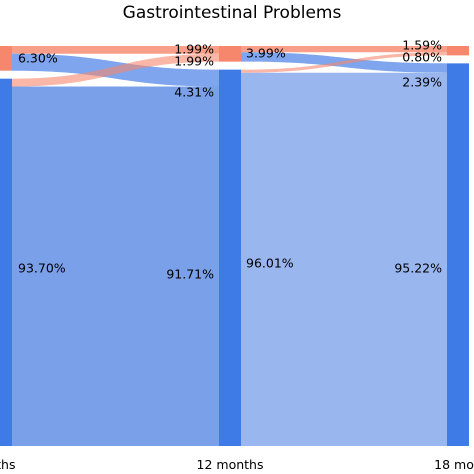  I want to click on flow-label-0-no-yes: 1.99%, so click(194, 61).